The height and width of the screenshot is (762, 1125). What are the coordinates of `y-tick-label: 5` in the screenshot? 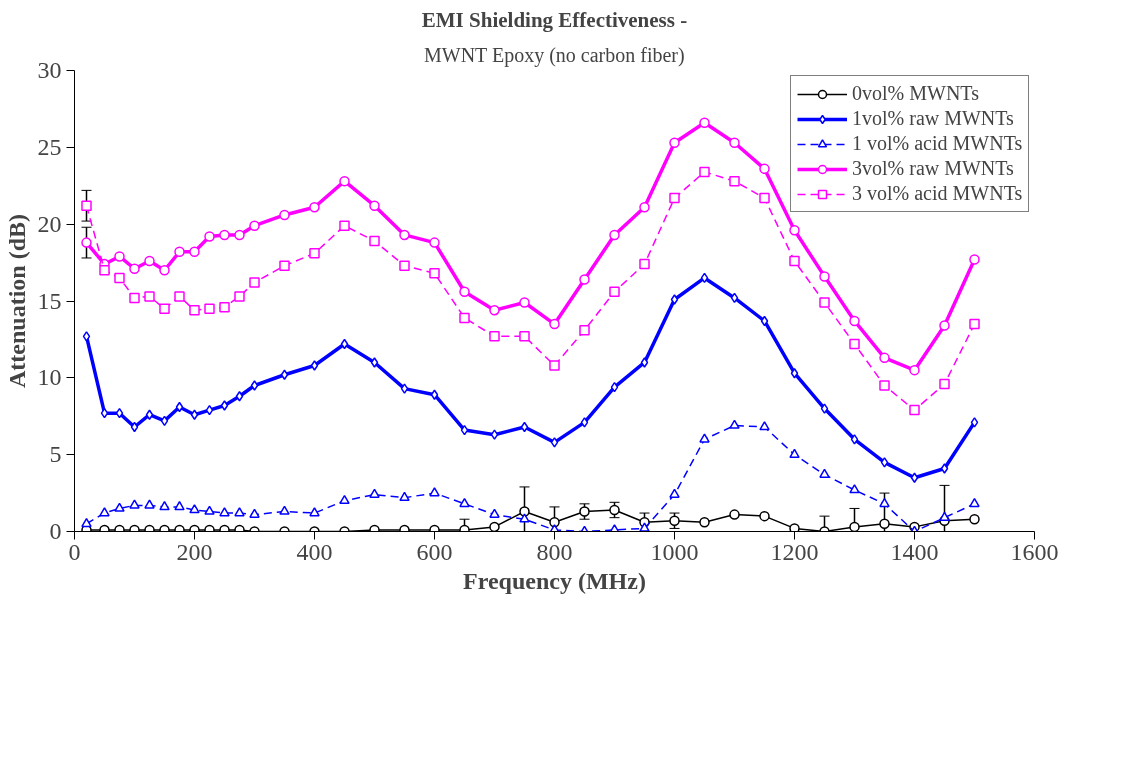 It's located at (55, 454).